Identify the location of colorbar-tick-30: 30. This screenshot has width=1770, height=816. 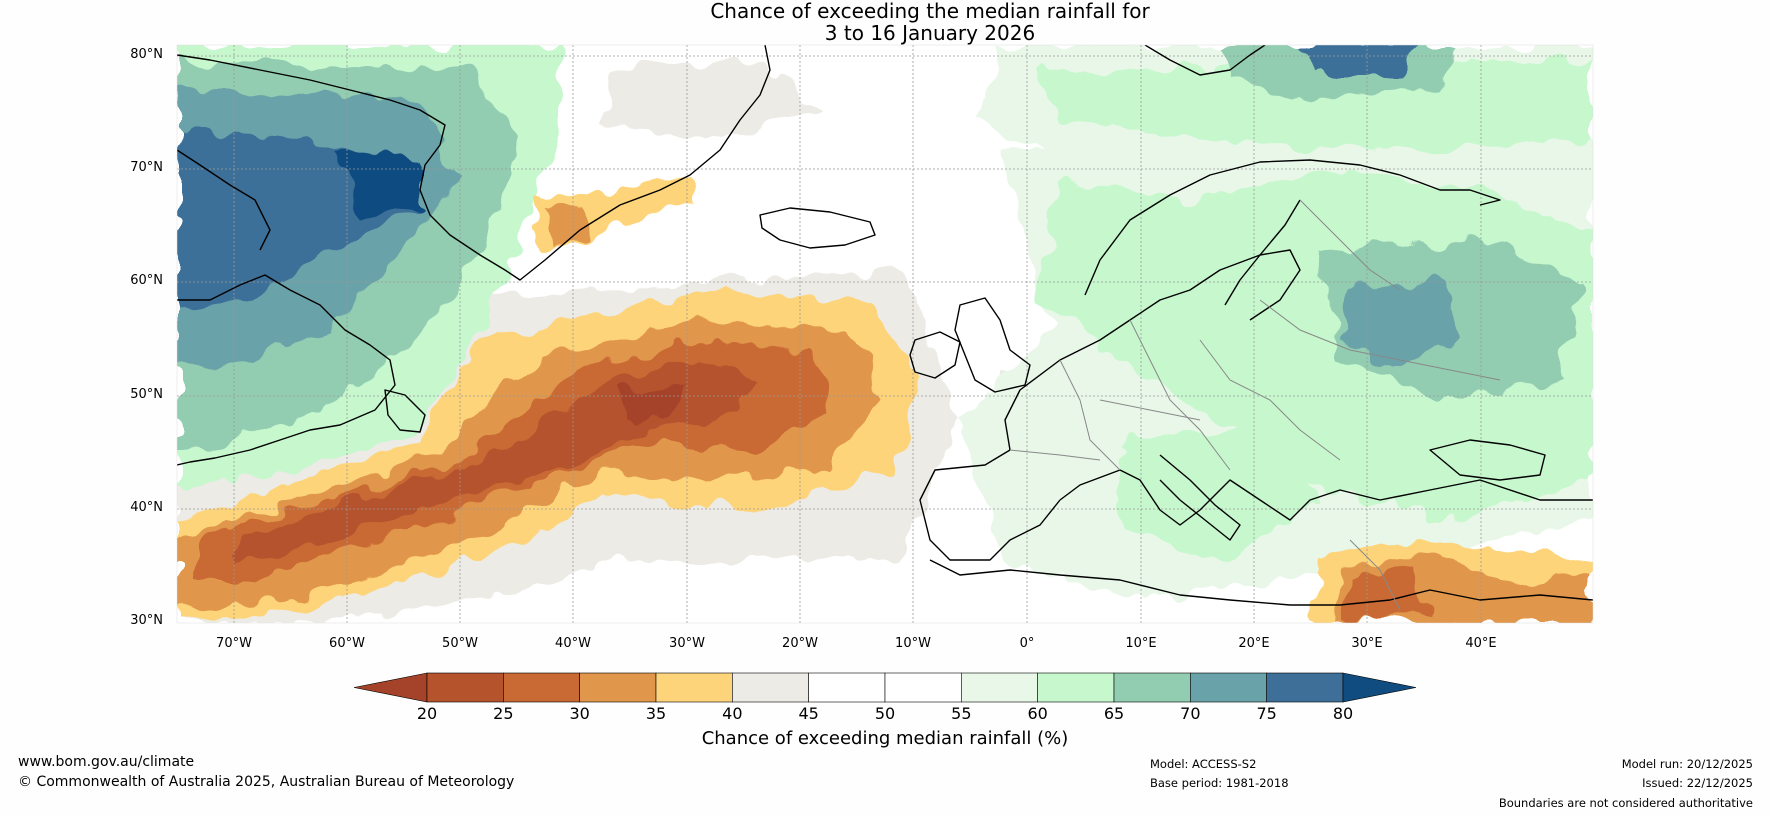
(579, 713).